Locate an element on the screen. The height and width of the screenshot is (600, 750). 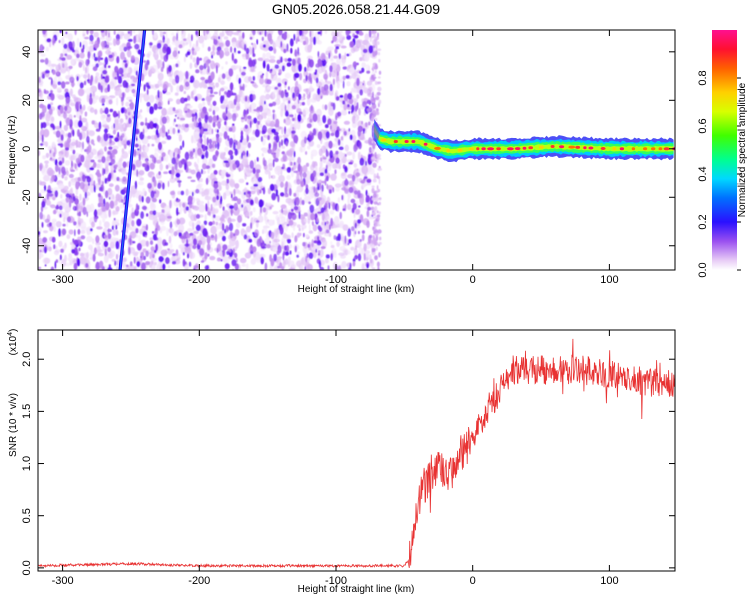
x-tick-label: -300 is located at coordinates (63, 581).